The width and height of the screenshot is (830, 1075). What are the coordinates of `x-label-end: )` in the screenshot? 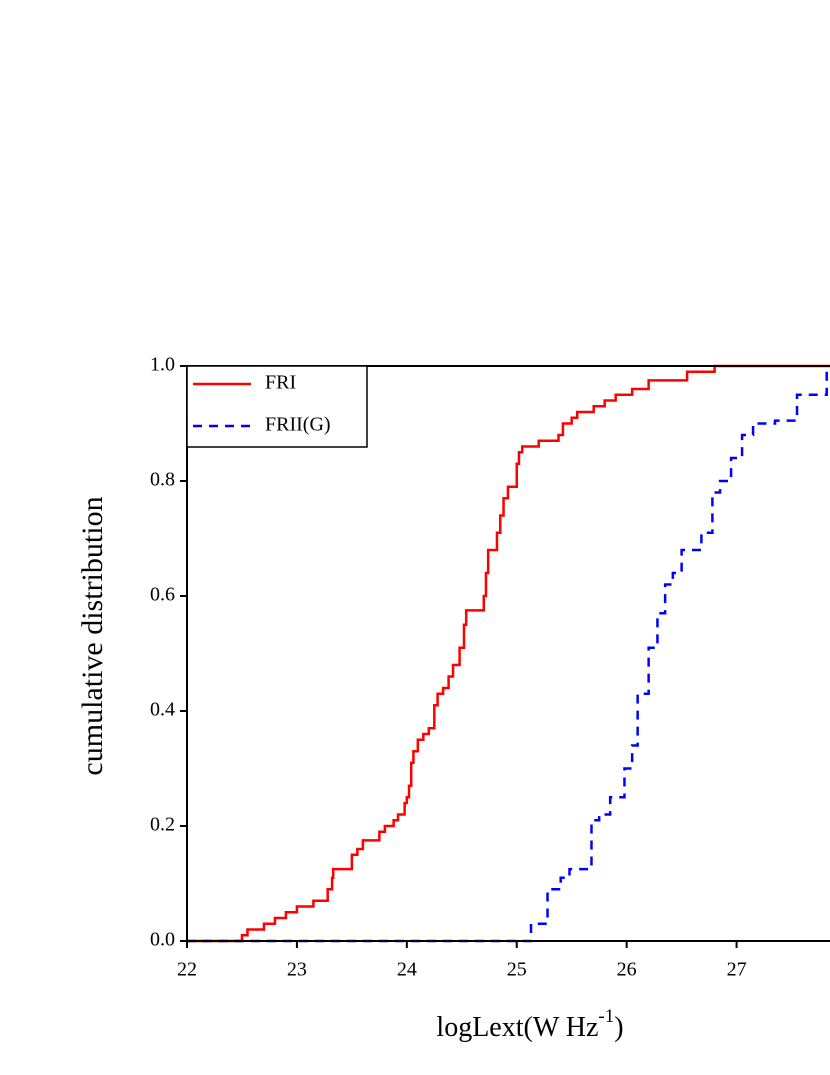 It's located at (618, 1027).